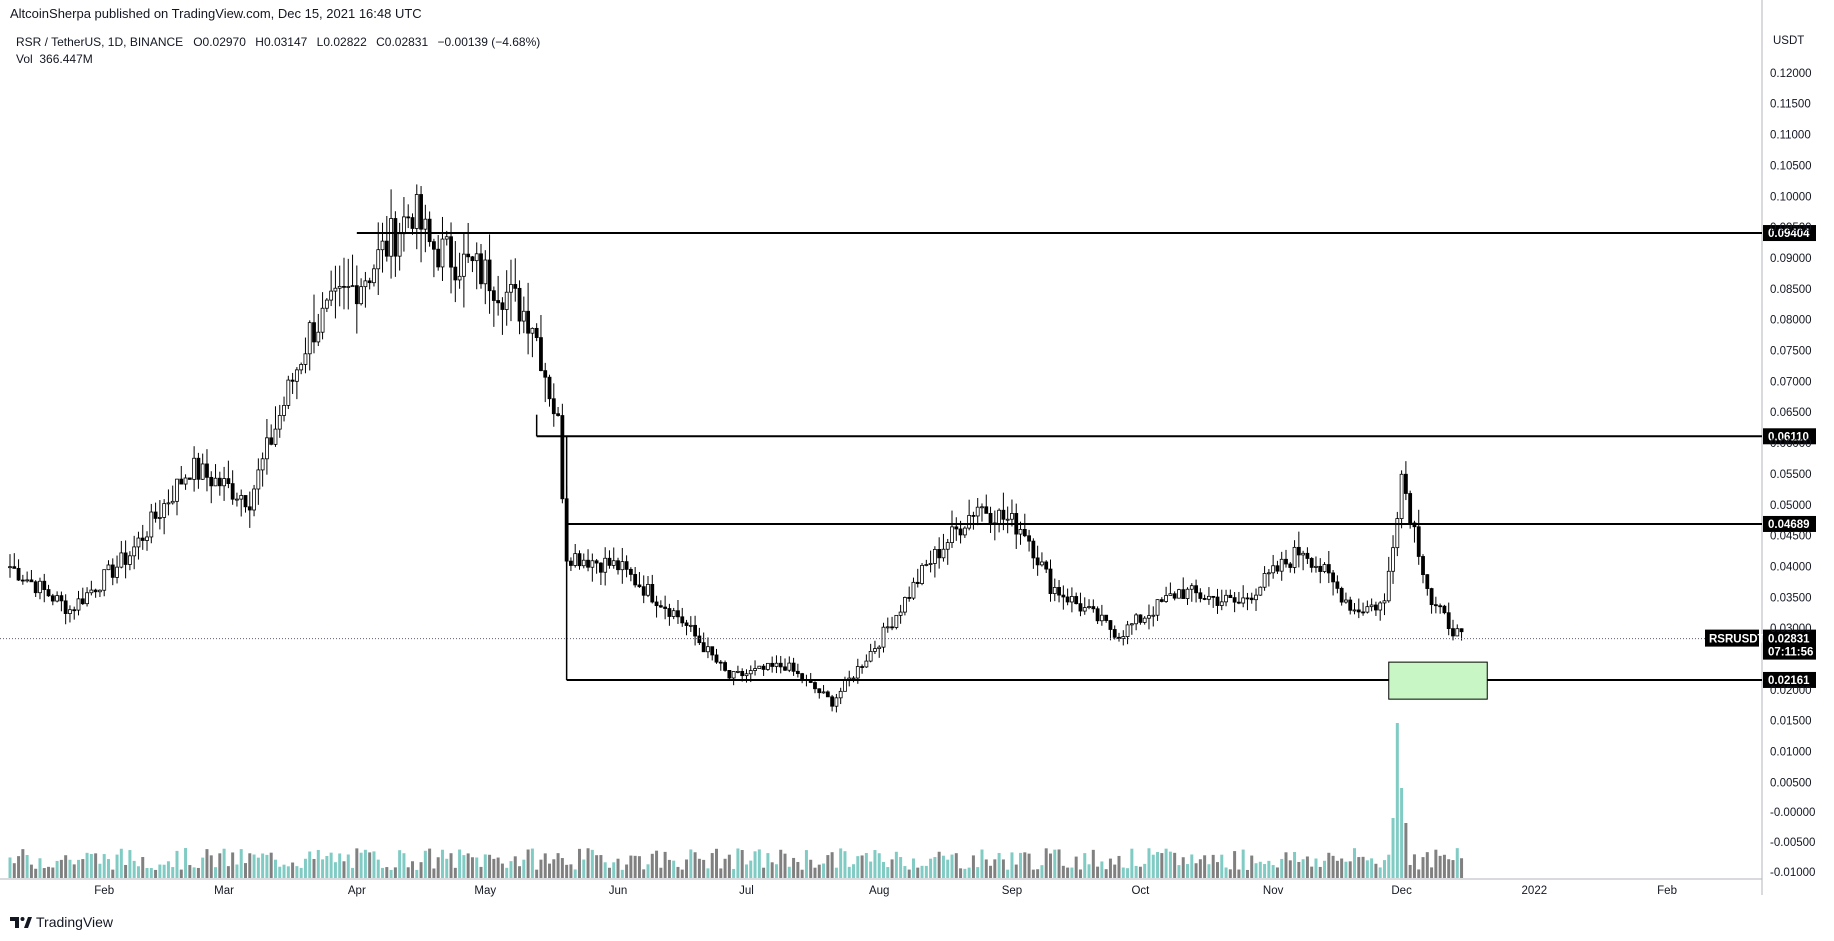 The height and width of the screenshot is (941, 1834). What do you see at coordinates (1791, 537) in the screenshot?
I see `price-tick-label: 0.04500` at bounding box center [1791, 537].